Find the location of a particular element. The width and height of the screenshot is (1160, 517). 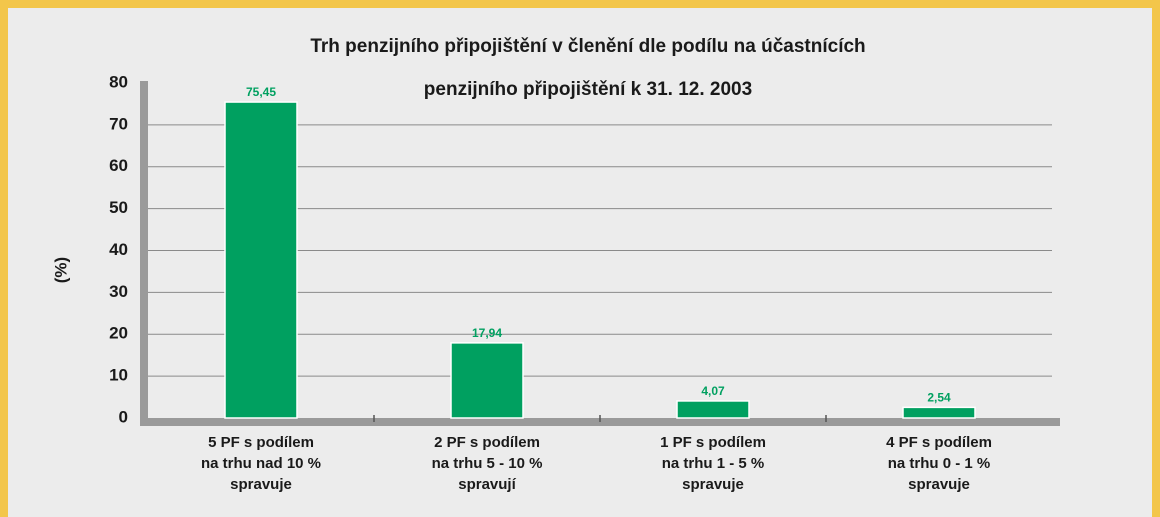

y-axis-label: (%) is located at coordinates (60, 270).